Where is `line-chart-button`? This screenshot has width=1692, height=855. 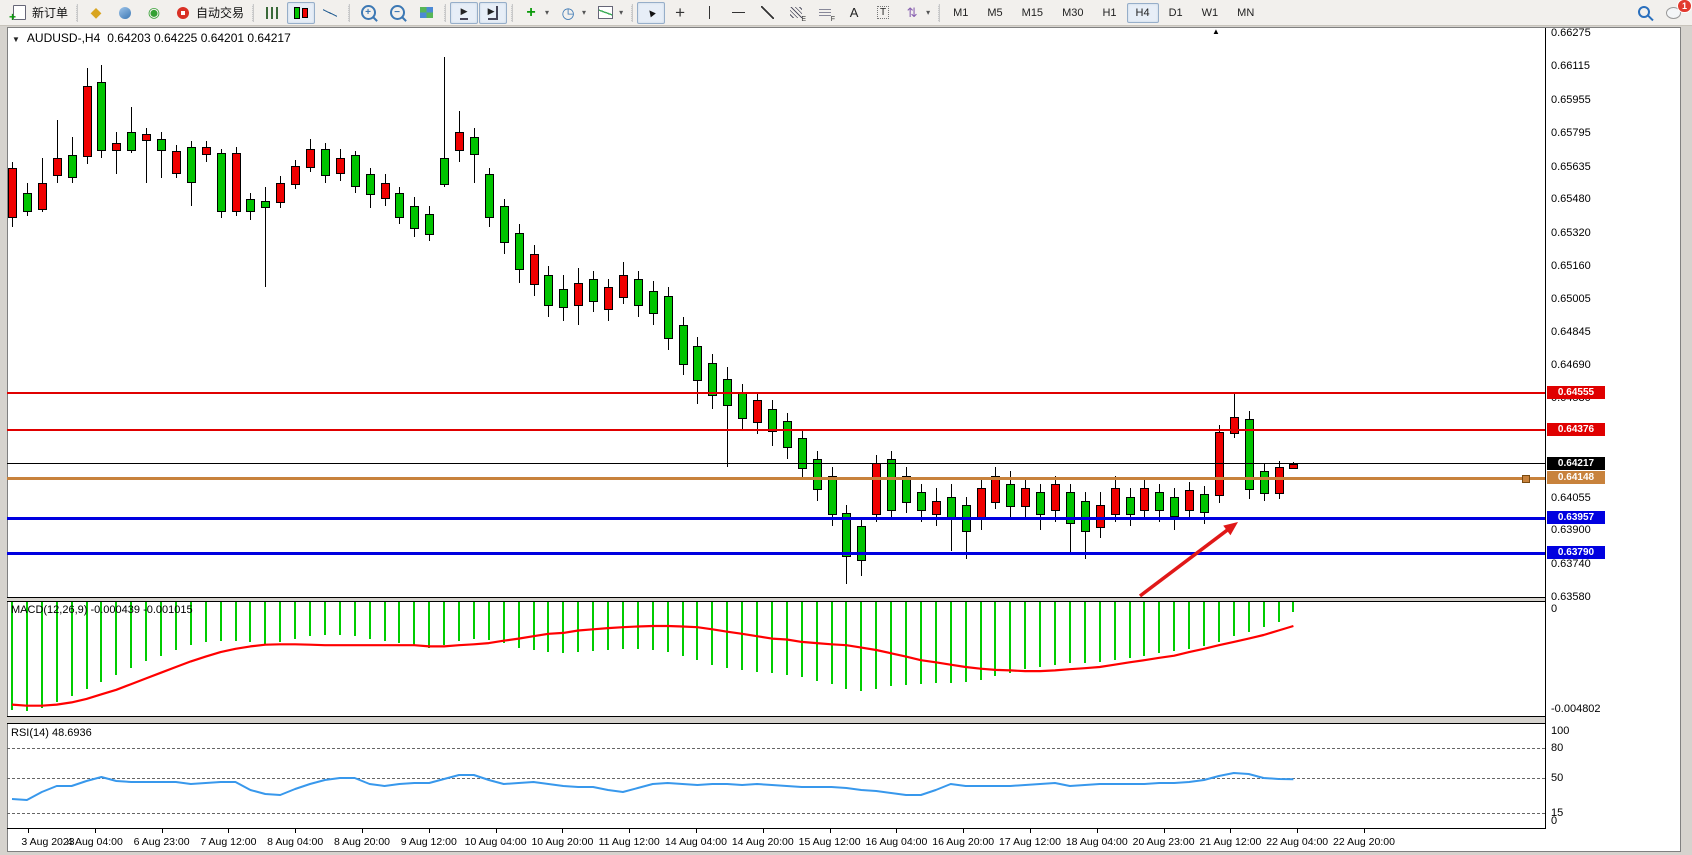 line-chart-button is located at coordinates (330, 13).